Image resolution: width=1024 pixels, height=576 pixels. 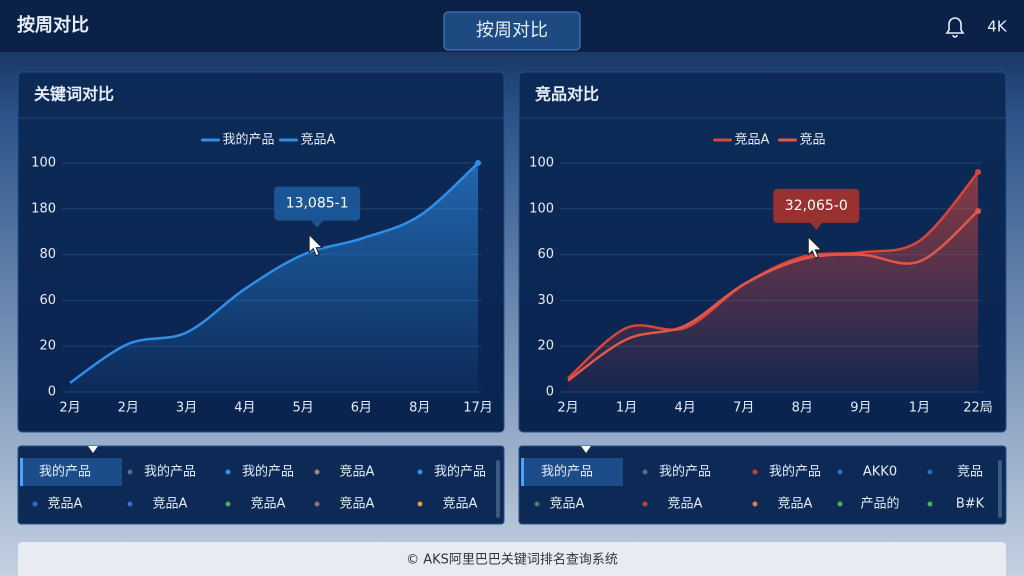 I want to click on tab-label: 按周对比, so click(x=512, y=30).